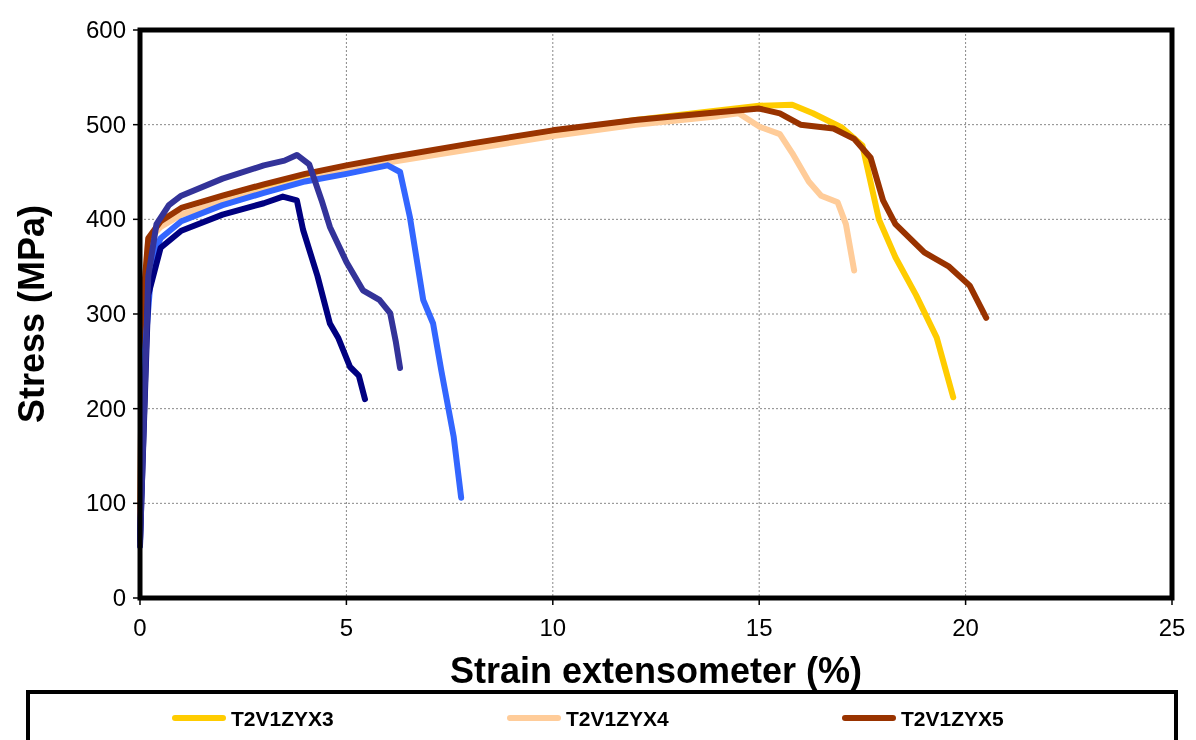 The width and height of the screenshot is (1196, 740). What do you see at coordinates (282, 718) in the screenshot?
I see `legend-label: T2V1ZYX3` at bounding box center [282, 718].